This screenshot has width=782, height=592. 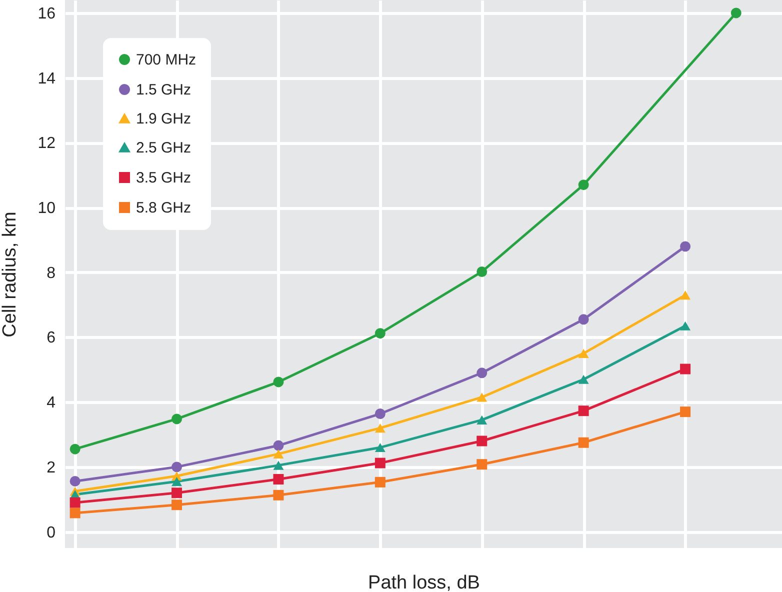 I want to click on y-tick-label: 10, so click(x=47, y=209).